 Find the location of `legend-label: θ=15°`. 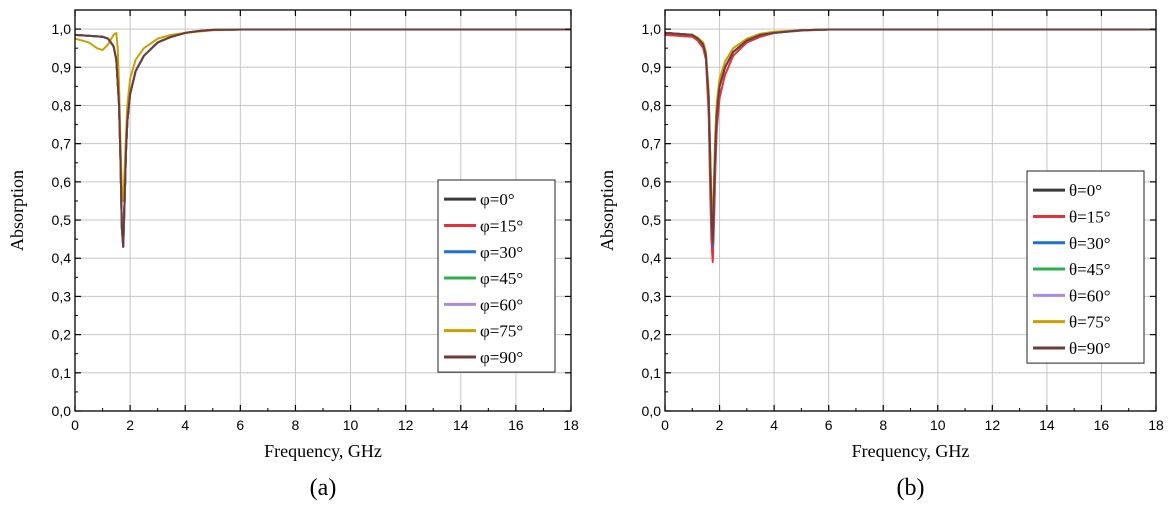

legend-label: θ=15° is located at coordinates (1090, 216).